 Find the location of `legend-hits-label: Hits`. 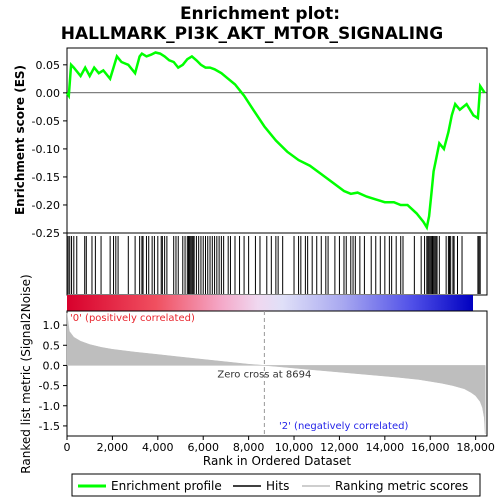

legend-hits-label: Hits is located at coordinates (277, 486).